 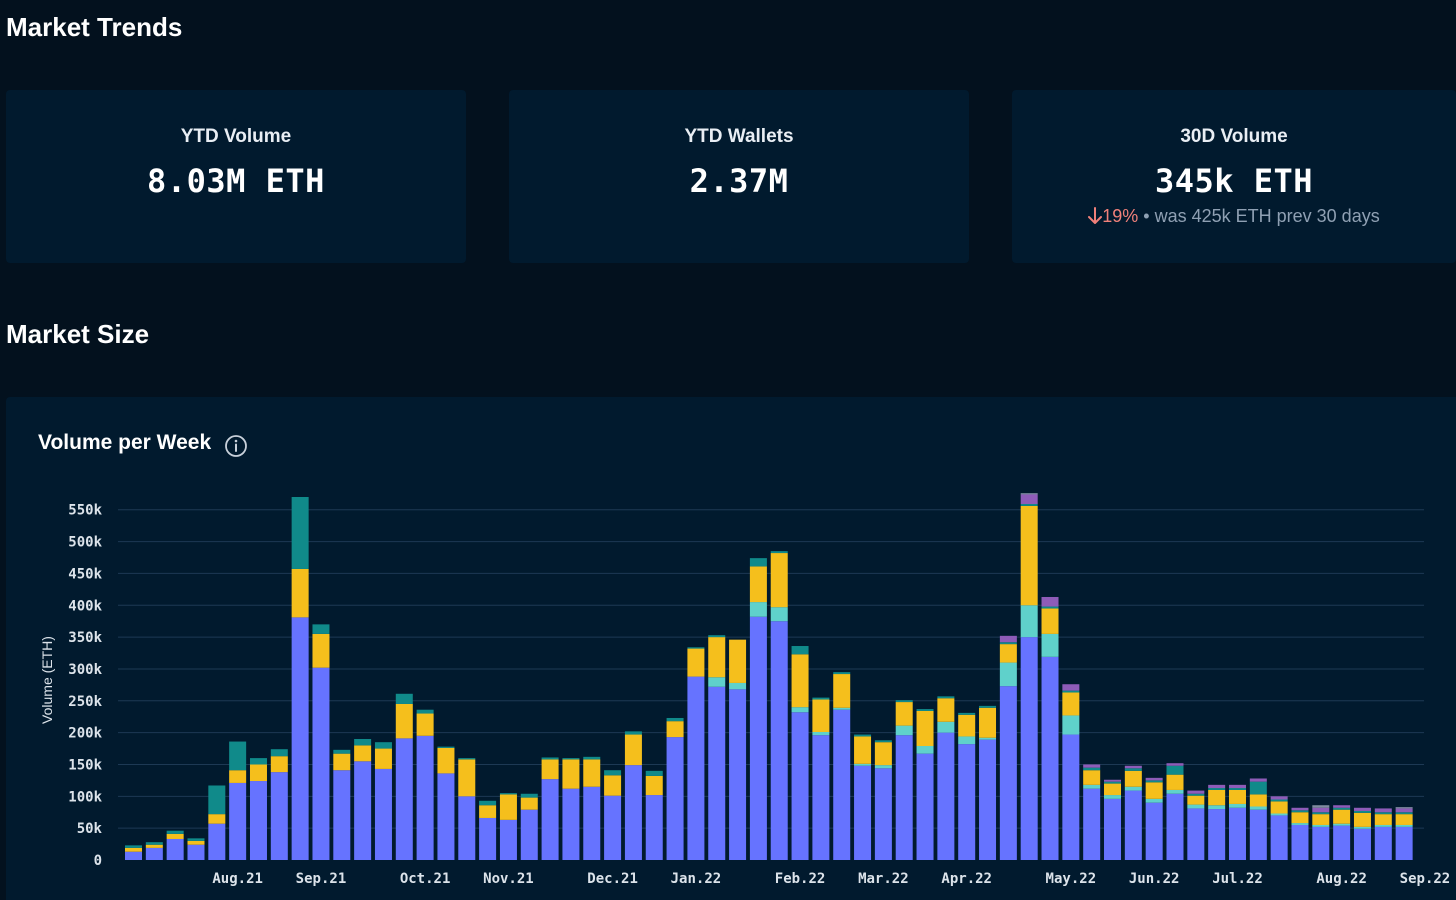 What do you see at coordinates (1071, 879) in the screenshot?
I see `x-tick-label: May.22` at bounding box center [1071, 879].